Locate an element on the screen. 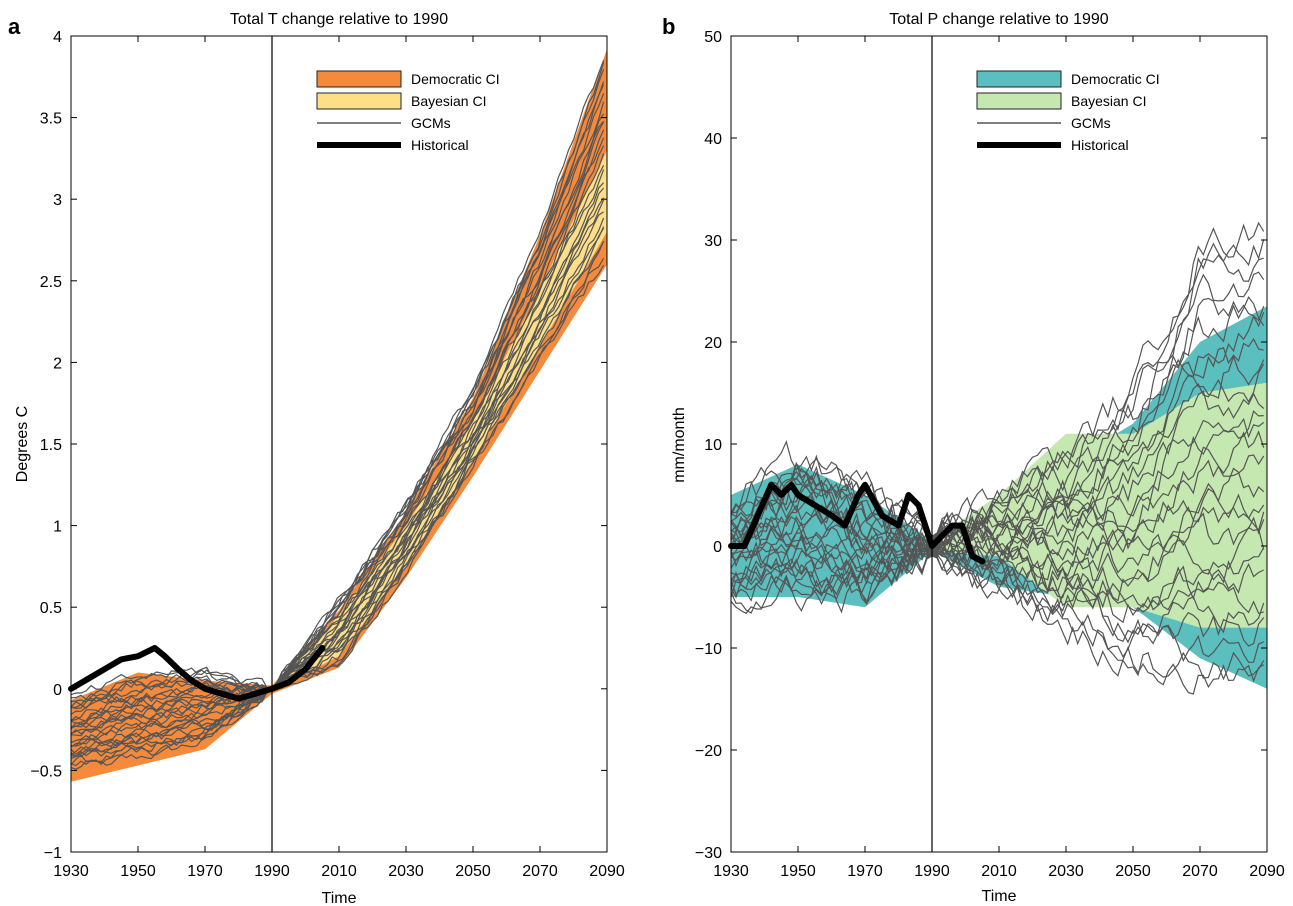  panel-b-ytick-label: 0 is located at coordinates (717, 547).